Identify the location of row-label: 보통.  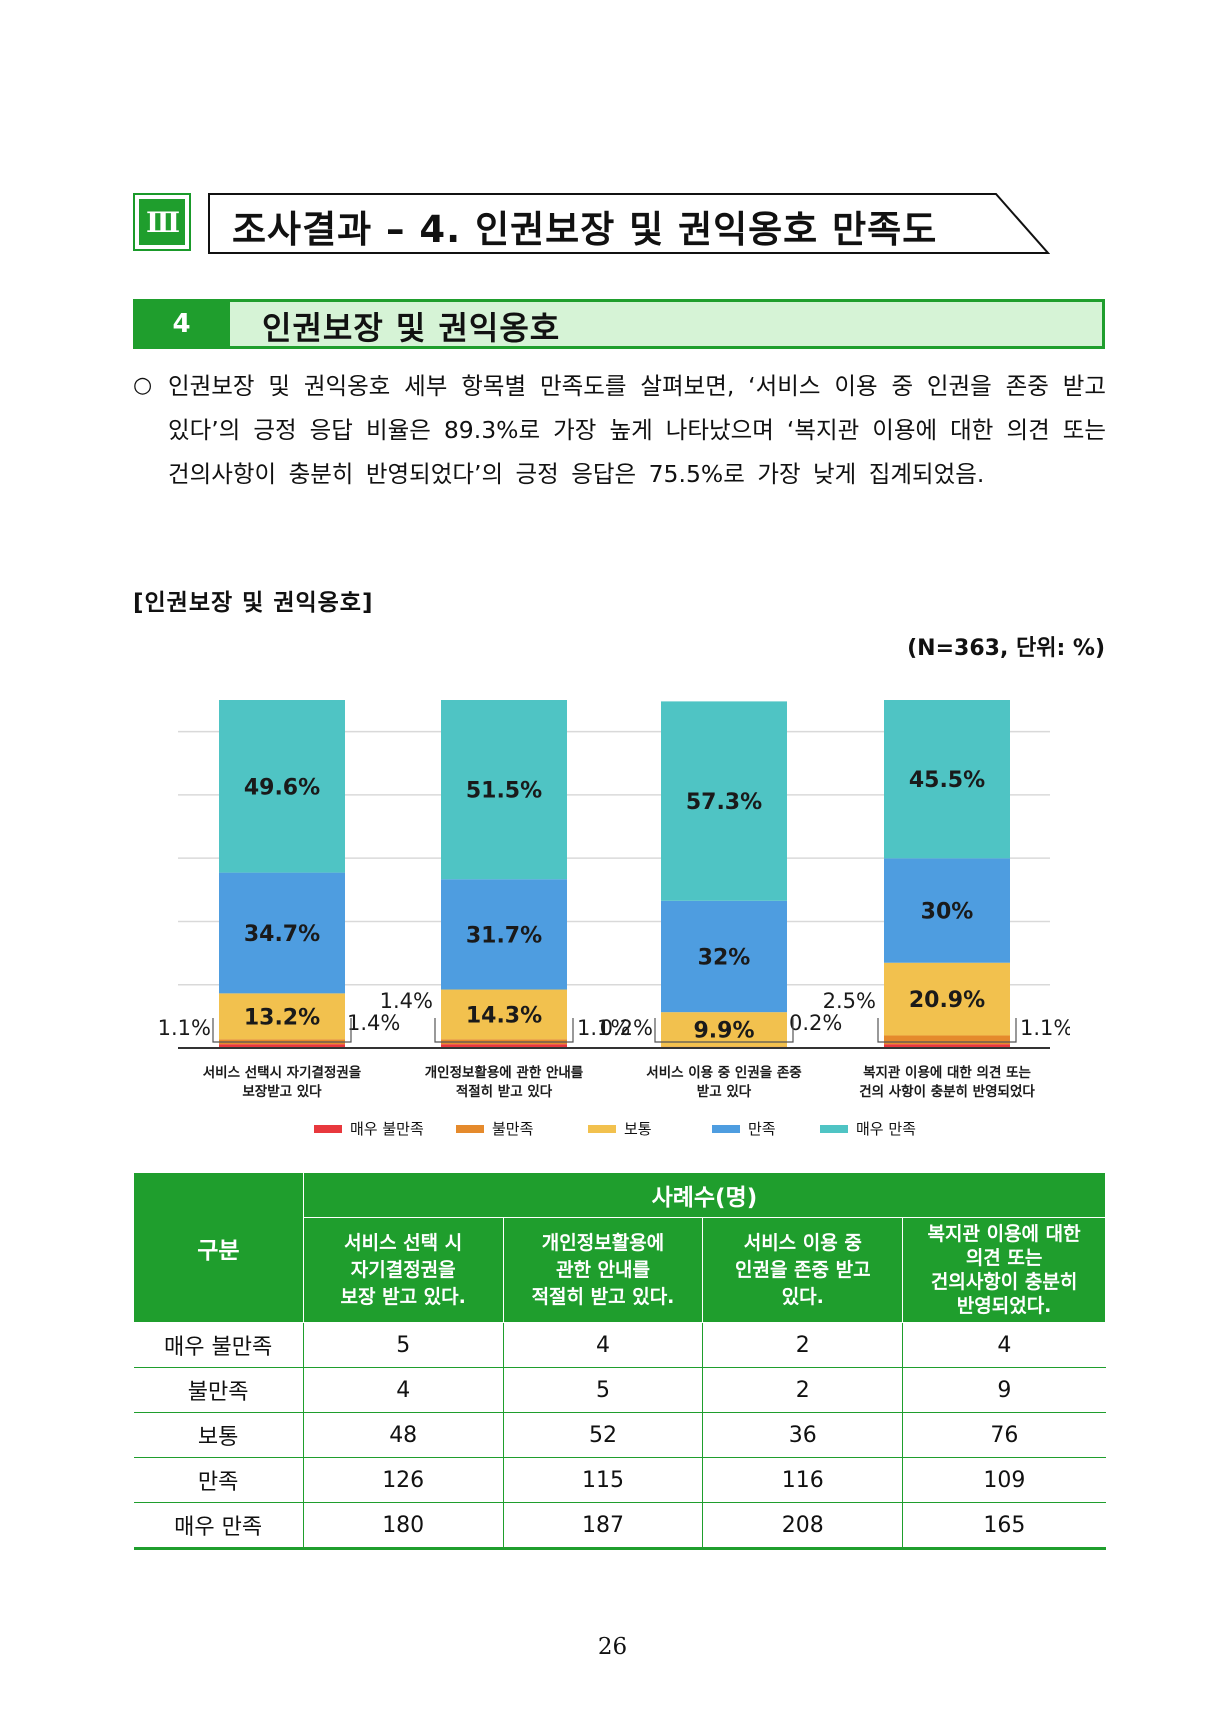
(218, 1435).